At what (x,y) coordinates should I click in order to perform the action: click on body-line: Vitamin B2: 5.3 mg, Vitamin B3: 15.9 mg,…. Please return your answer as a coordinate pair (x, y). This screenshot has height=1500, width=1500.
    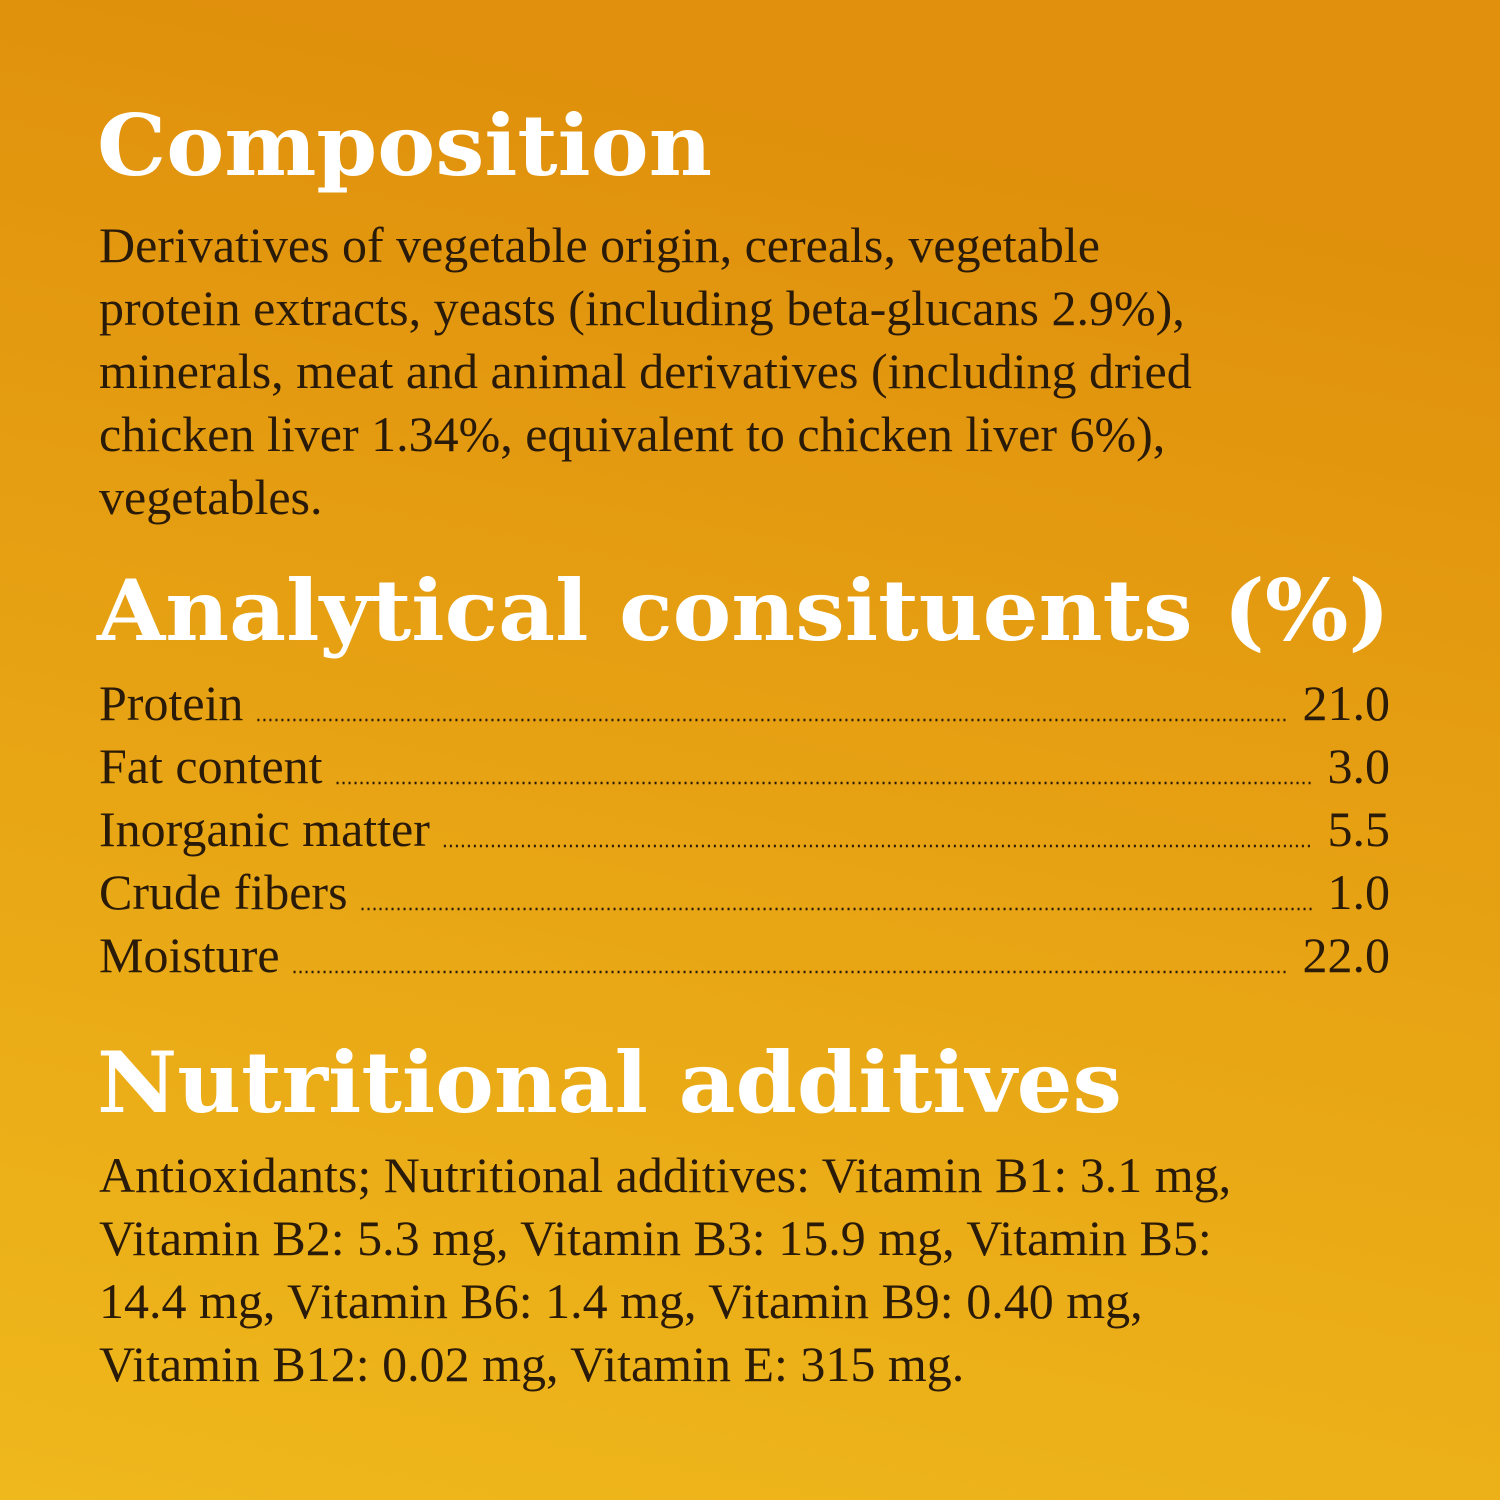
    Looking at the image, I should click on (655, 1238).